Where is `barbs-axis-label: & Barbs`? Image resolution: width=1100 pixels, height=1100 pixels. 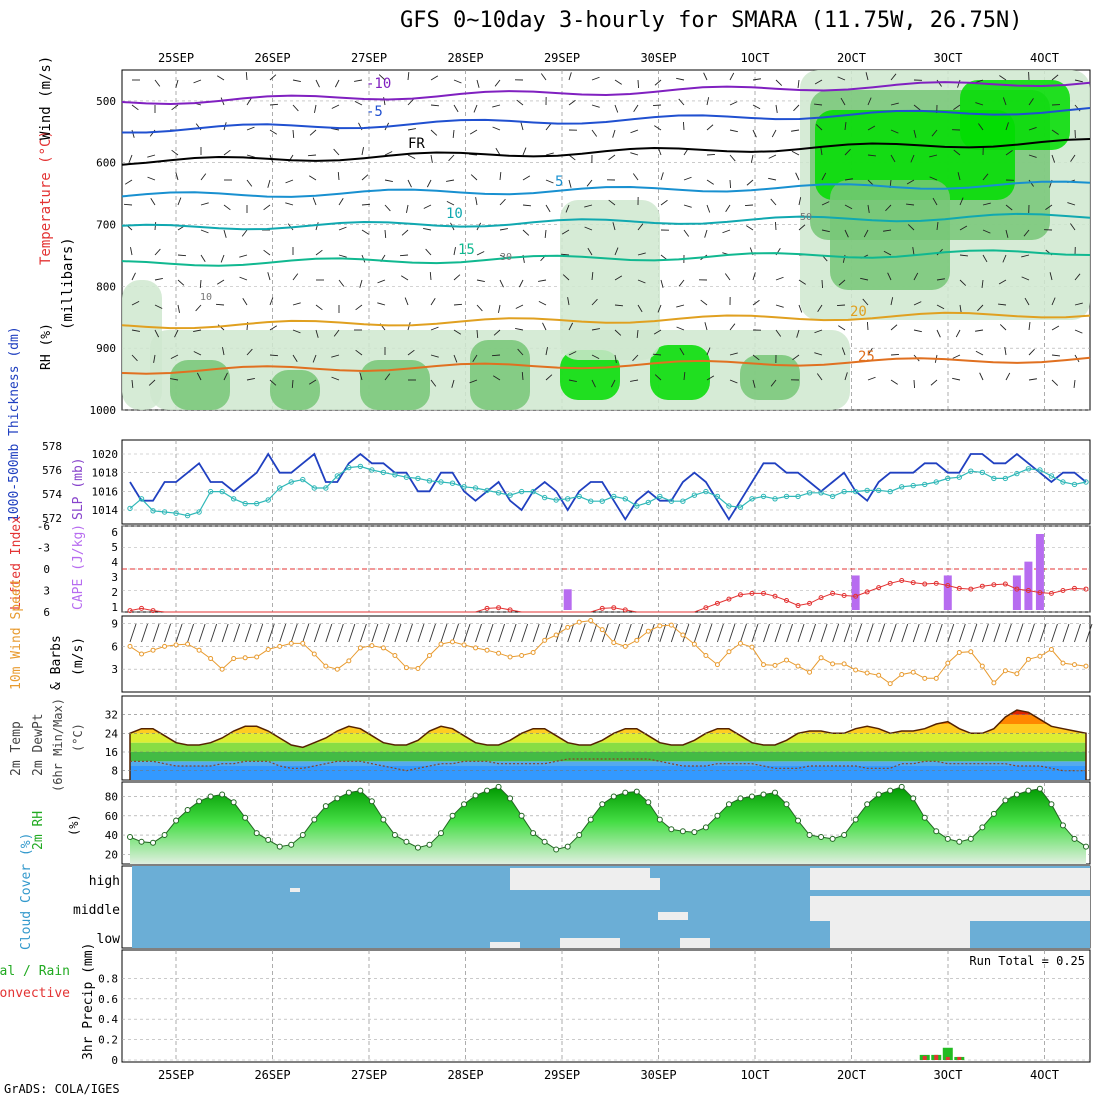 barbs-axis-label: & Barbs is located at coordinates (56, 662).